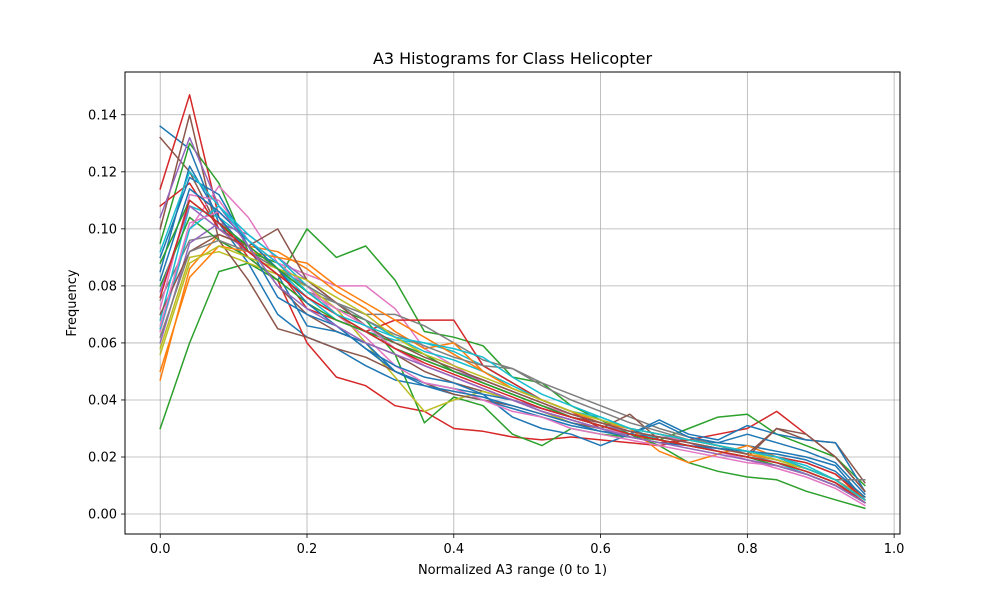  What do you see at coordinates (102, 172) in the screenshot?
I see `y-tick-label: 0.12` at bounding box center [102, 172].